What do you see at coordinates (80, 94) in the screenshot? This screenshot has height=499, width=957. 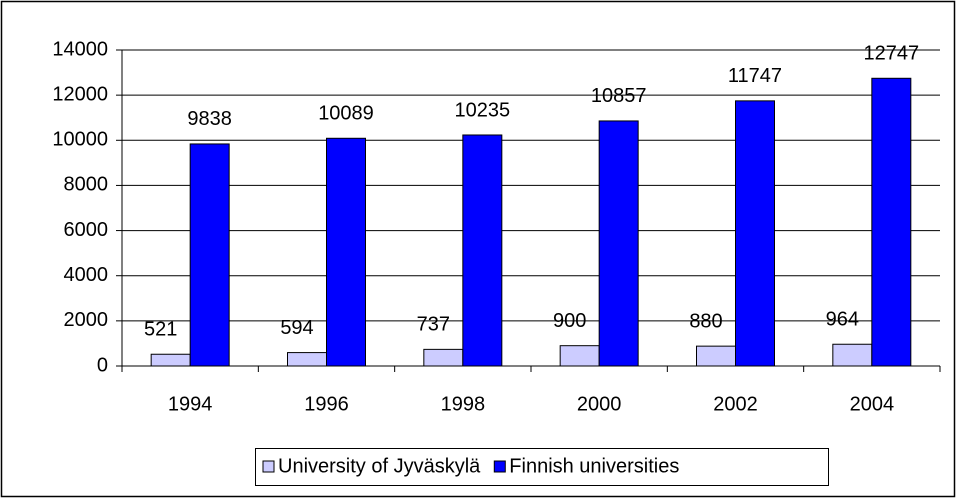 I see `y-tick-label: 12000` at bounding box center [80, 94].